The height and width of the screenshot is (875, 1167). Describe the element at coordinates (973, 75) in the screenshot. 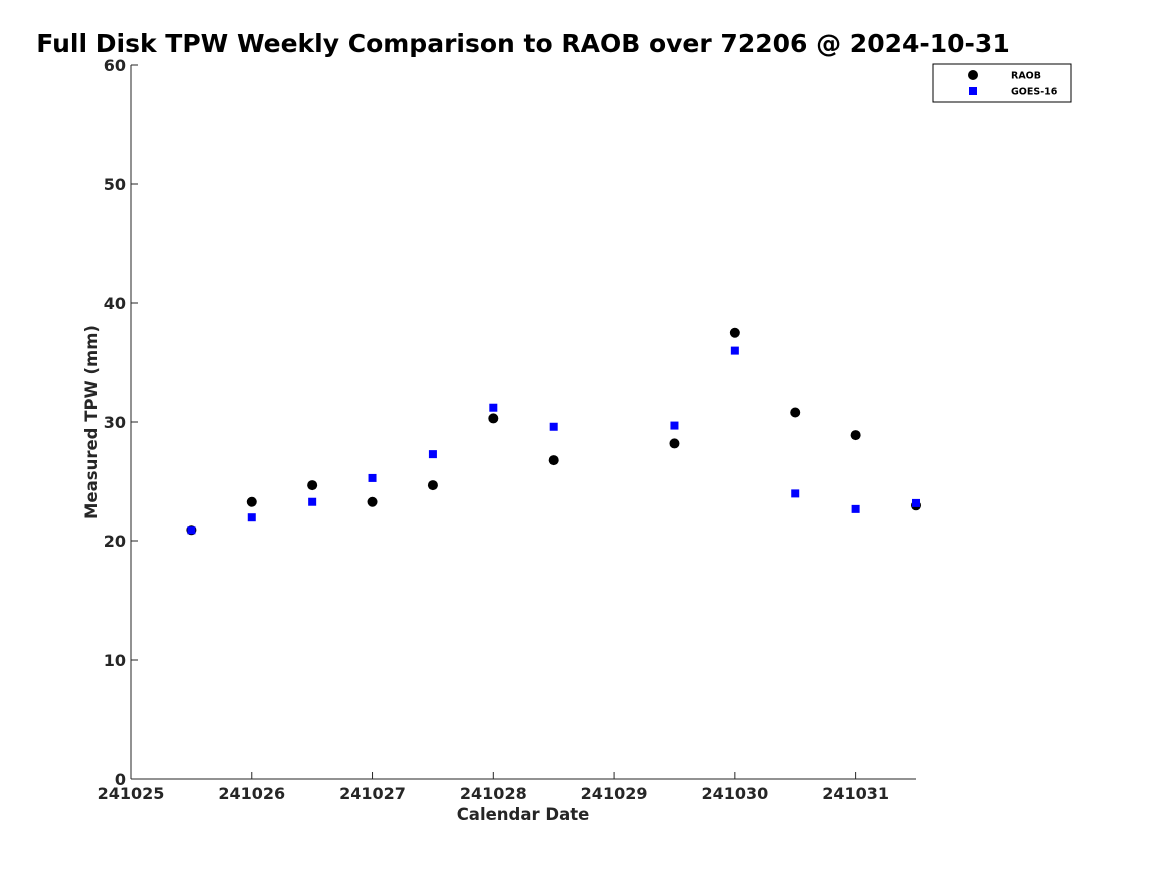

I see `legend-raob-marker` at that location.